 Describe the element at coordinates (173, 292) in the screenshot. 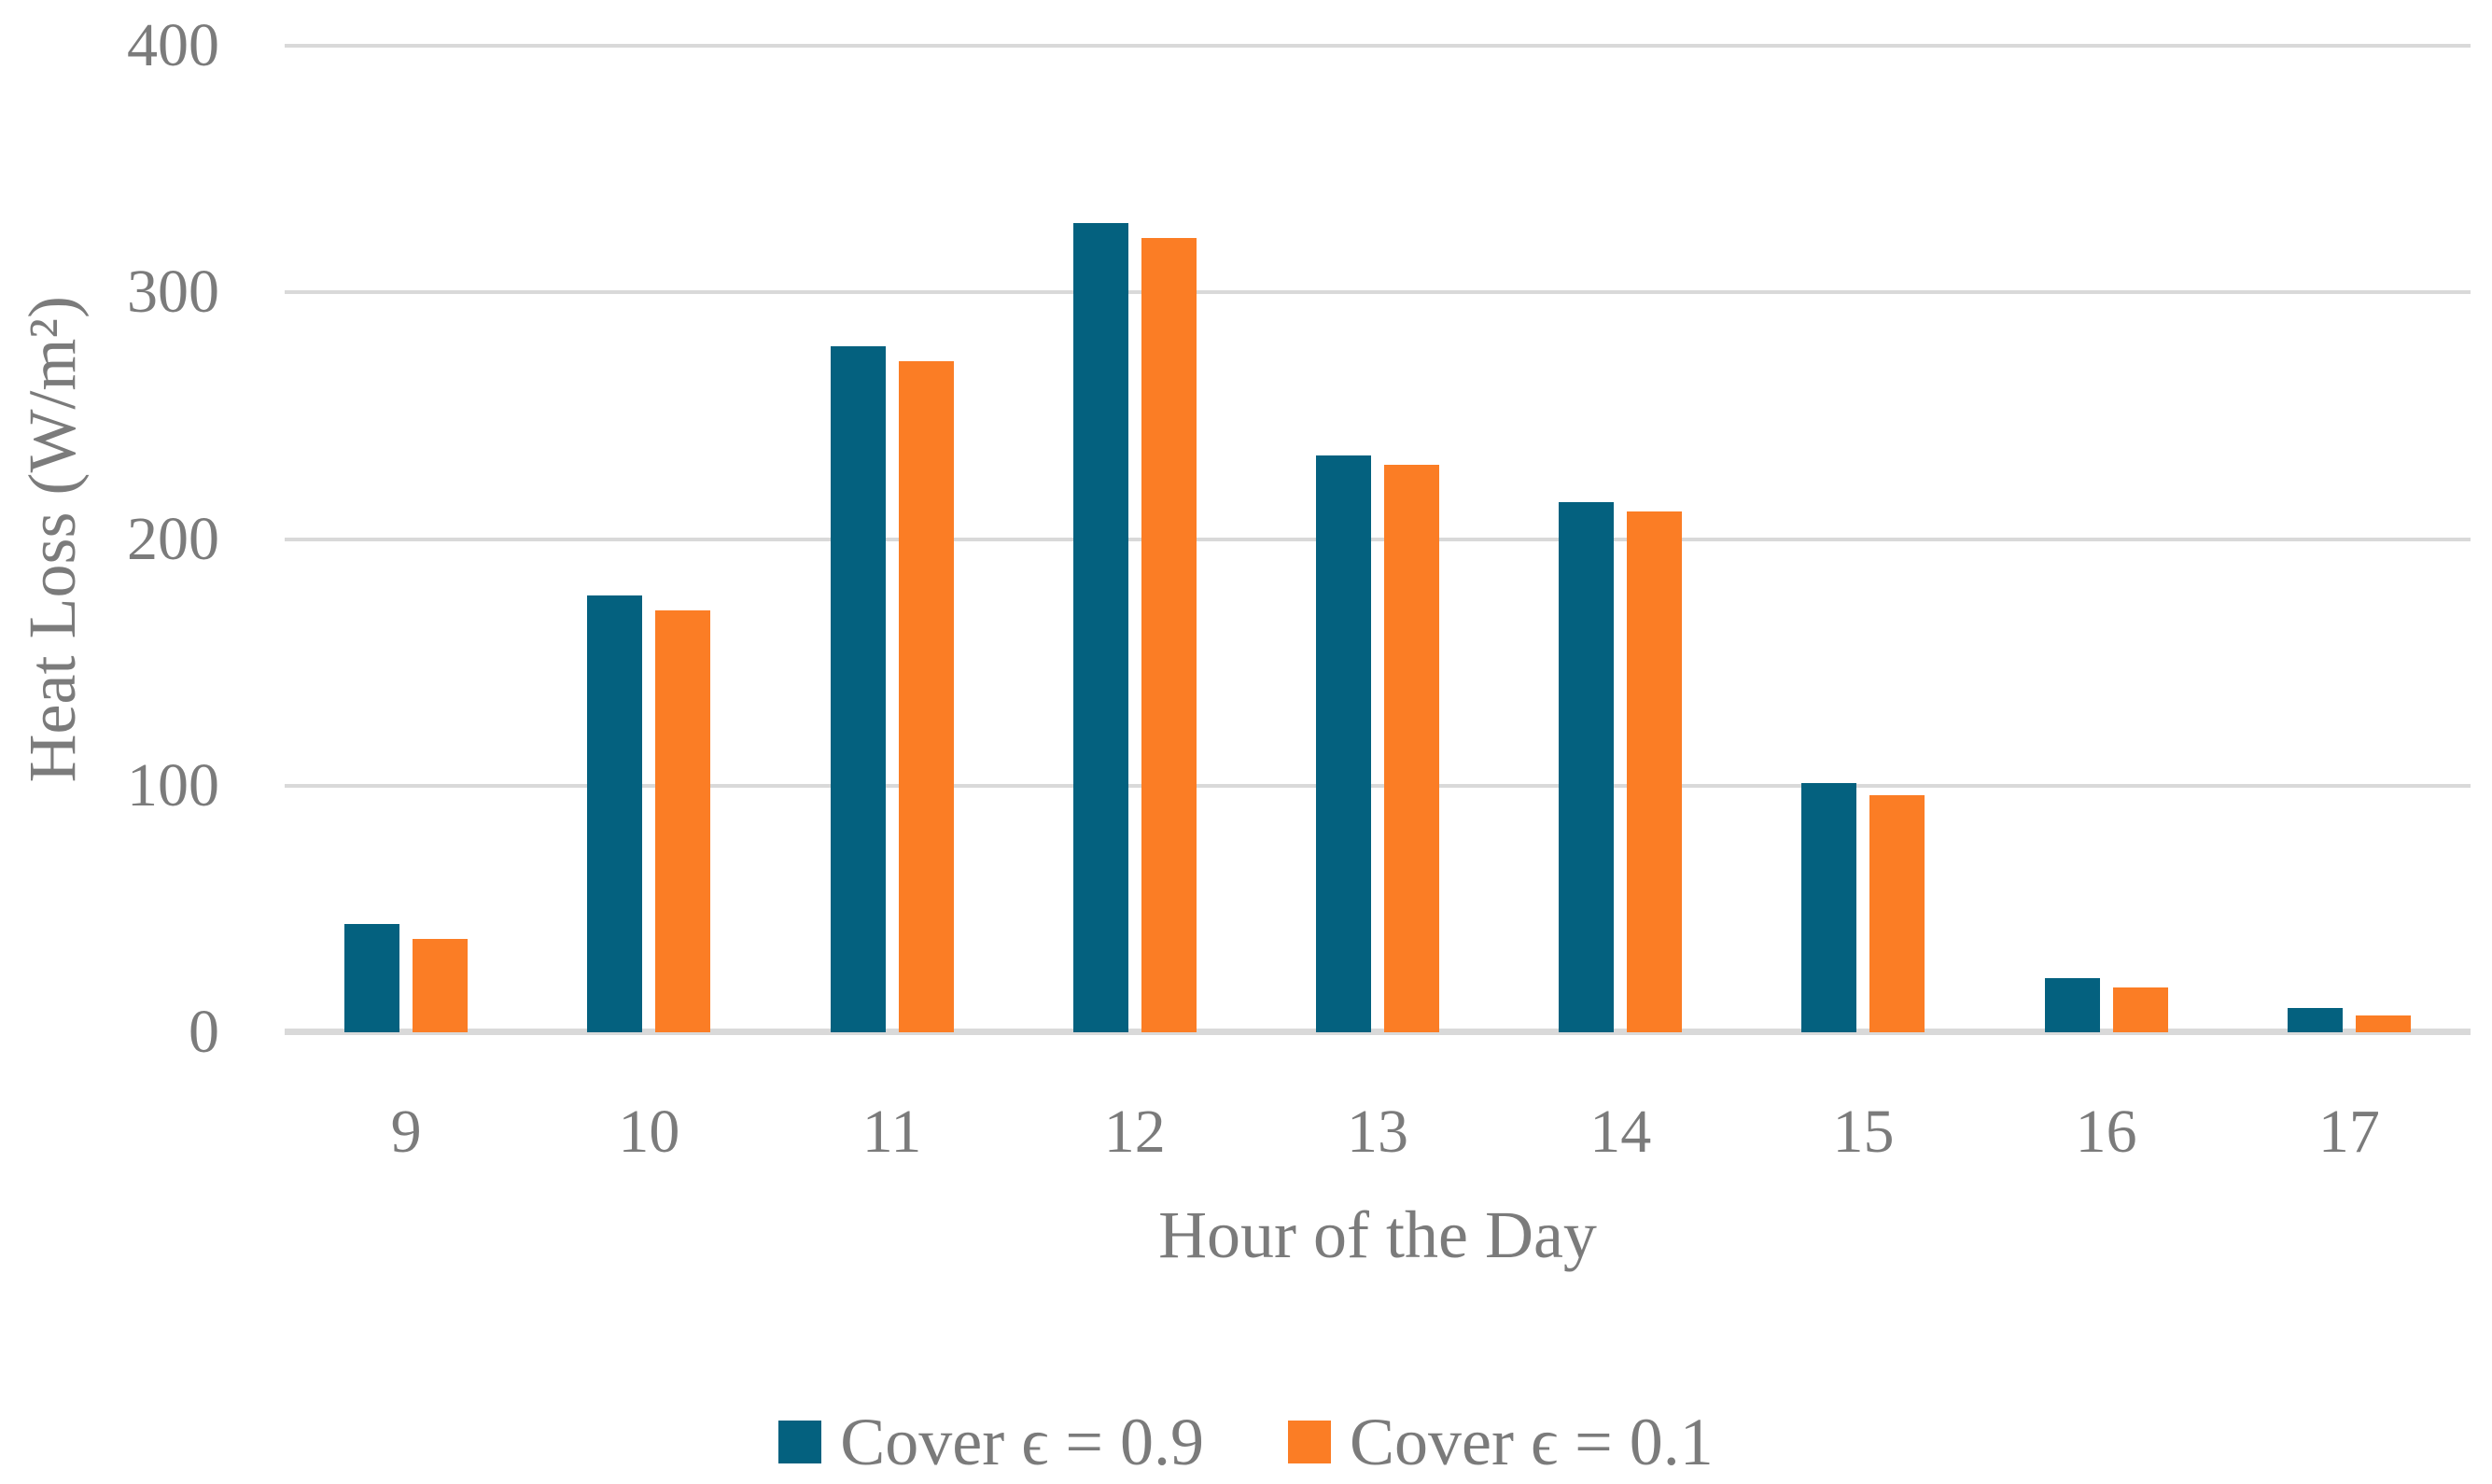

I see `y-tick-label-300: 300` at that location.